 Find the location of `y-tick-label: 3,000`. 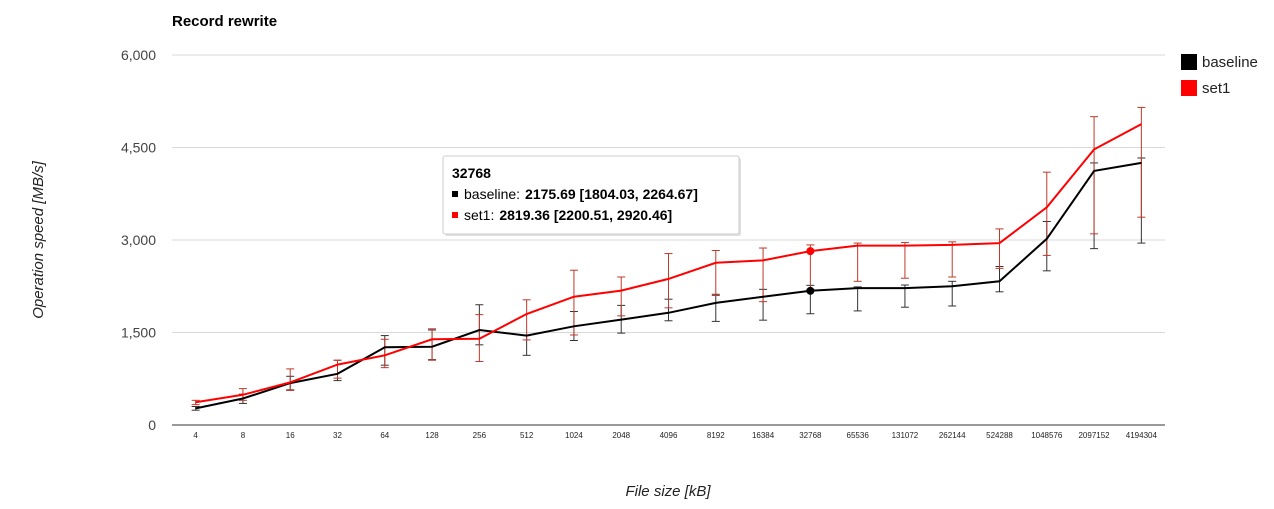

y-tick-label: 3,000 is located at coordinates (138, 240).